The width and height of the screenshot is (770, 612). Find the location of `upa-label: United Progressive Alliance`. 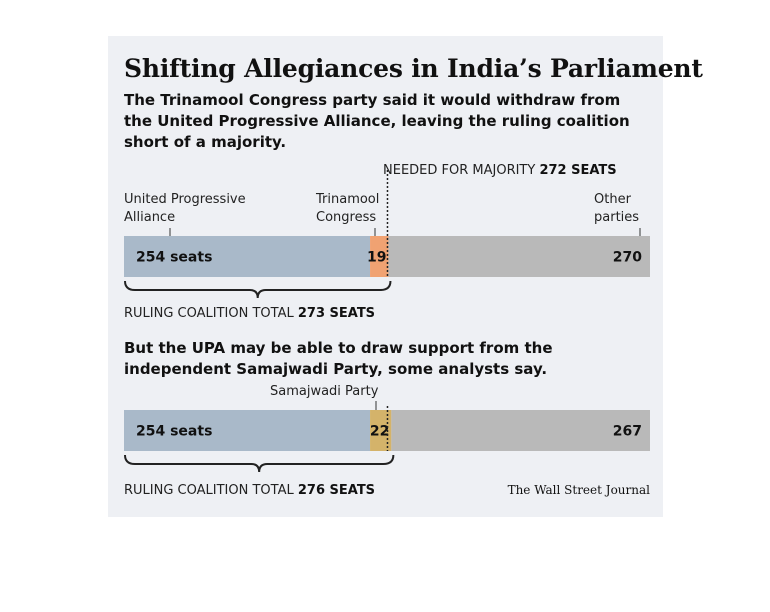

upa-label: United Progressive Alliance is located at coordinates (185, 209).